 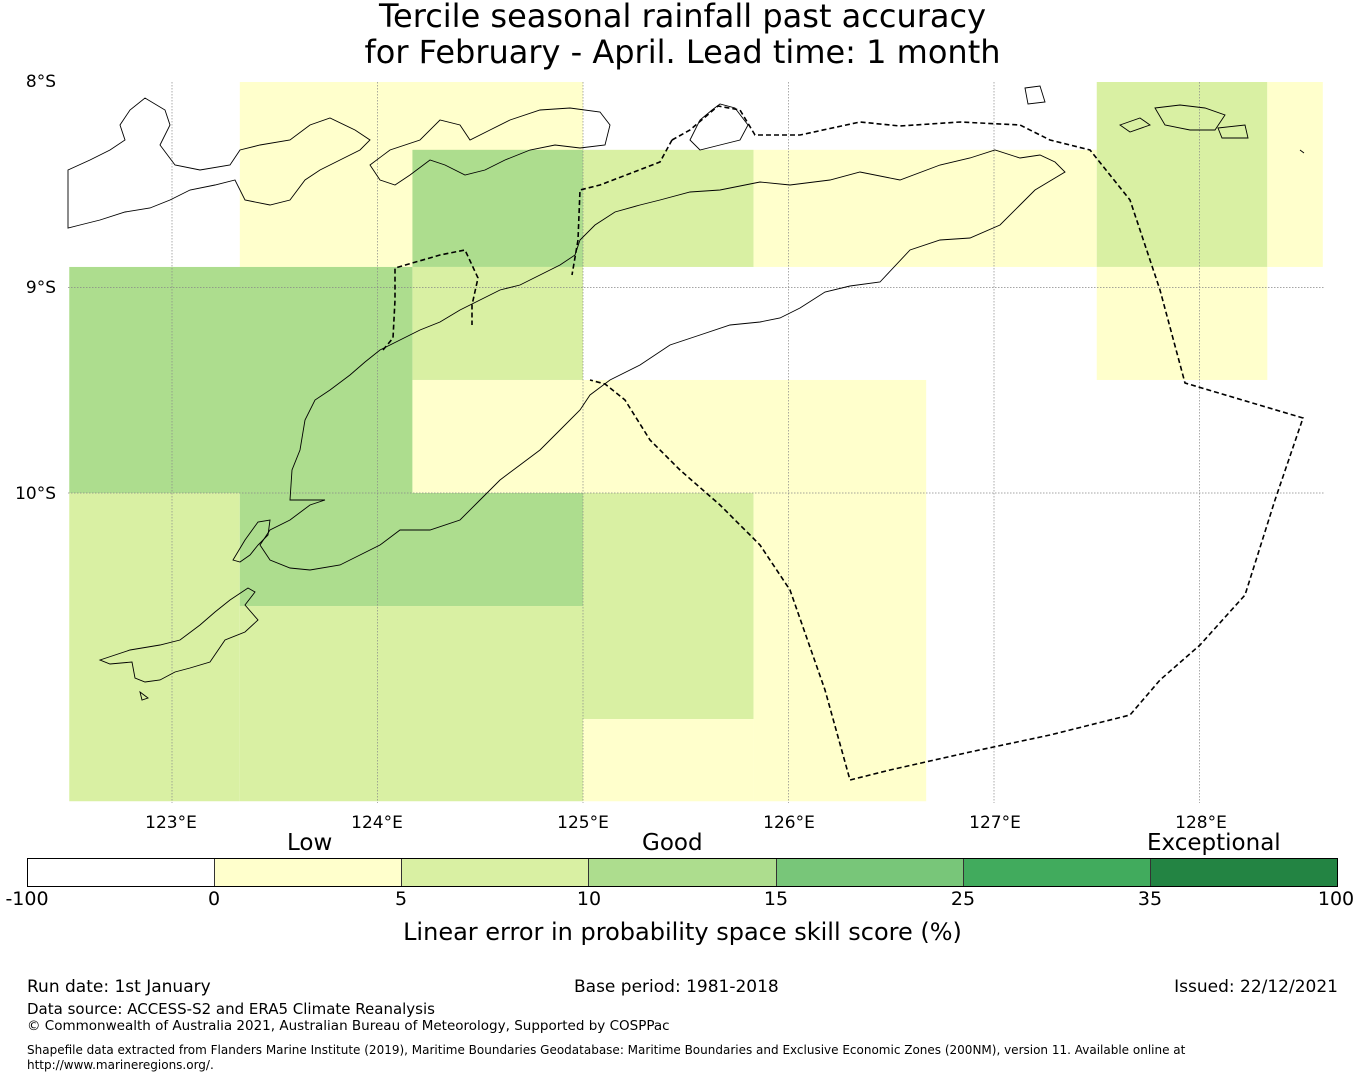 I want to click on colorbar, so click(x=682, y=872).